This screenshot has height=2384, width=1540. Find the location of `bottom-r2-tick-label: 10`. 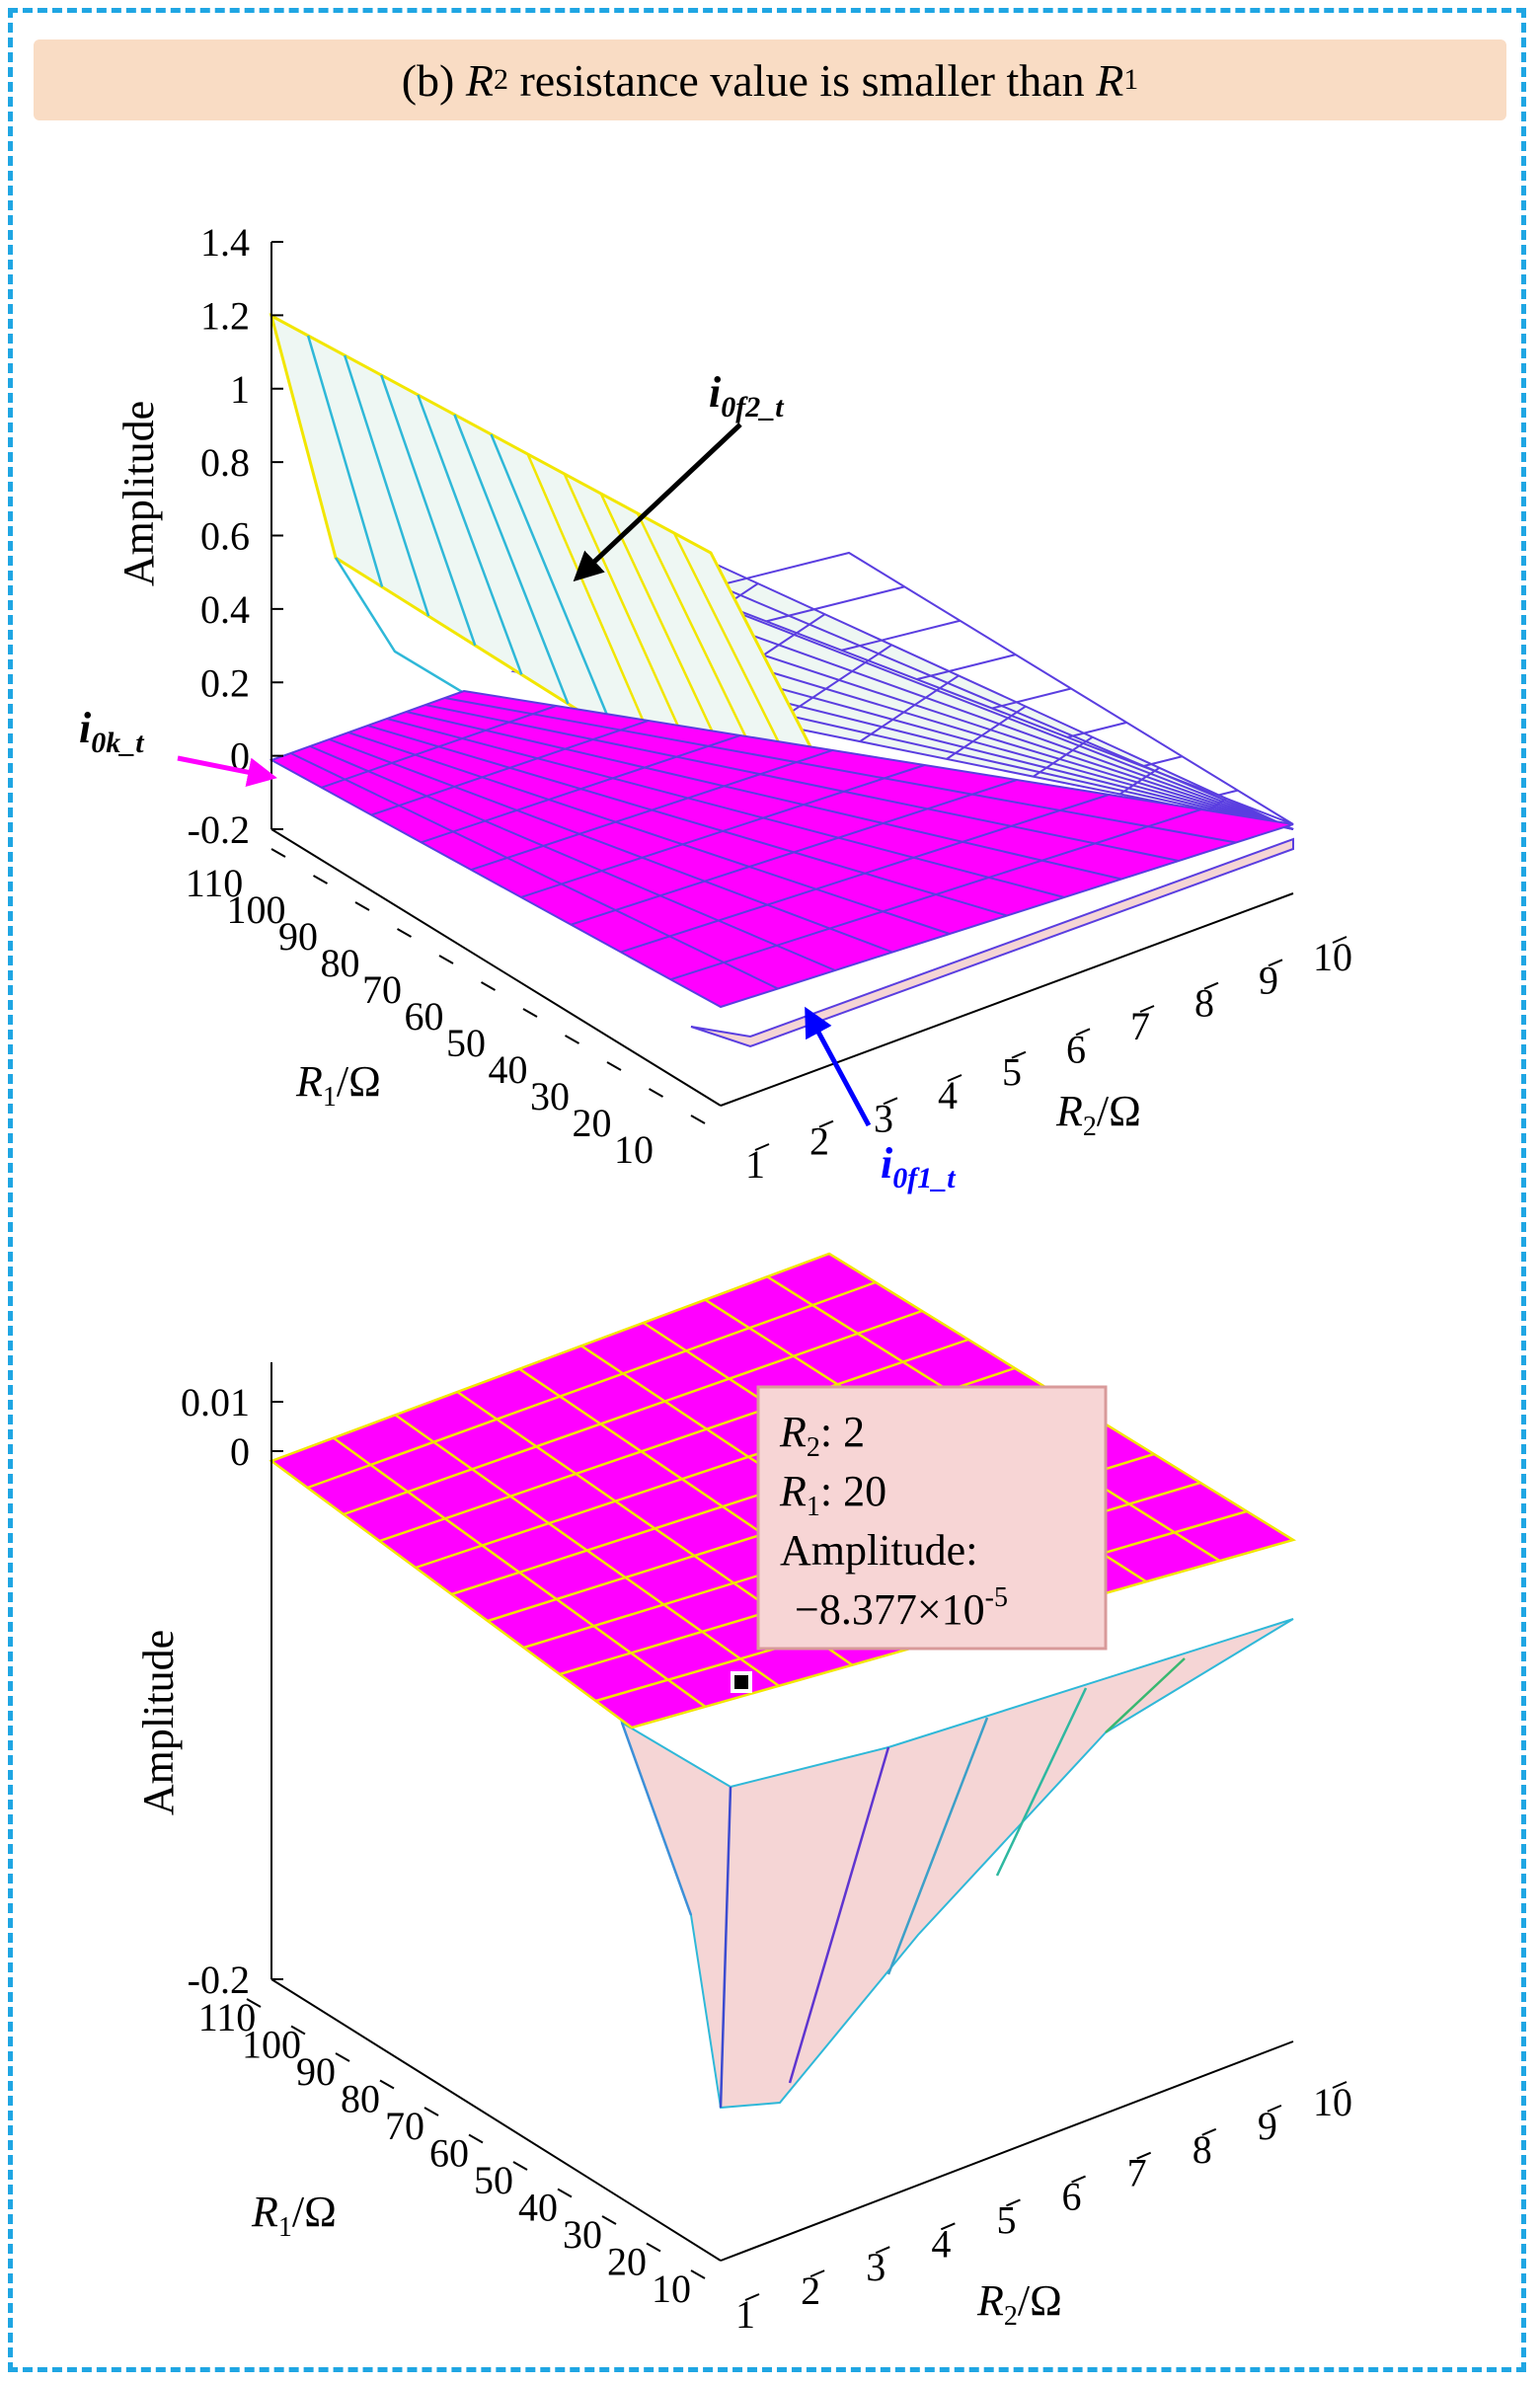

bottom-r2-tick-label: 10 is located at coordinates (1332, 2102).